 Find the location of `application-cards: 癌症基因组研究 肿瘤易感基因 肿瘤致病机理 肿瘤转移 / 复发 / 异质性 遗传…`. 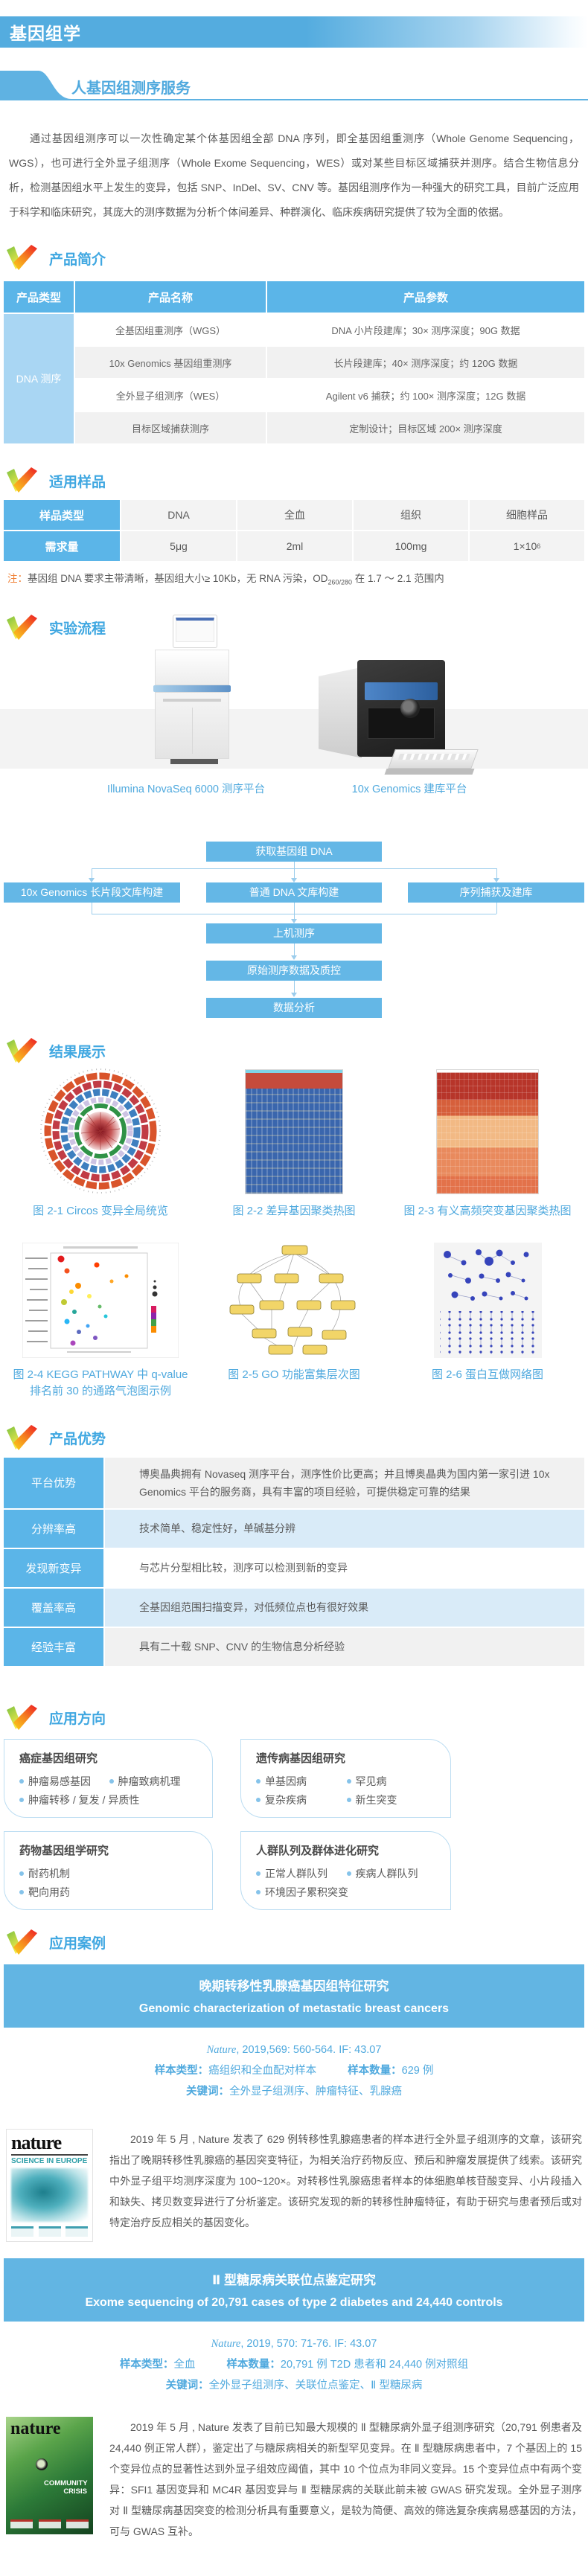

application-cards: 癌症基因组研究 肿瘤易感基因 肿瘤致病机理 肿瘤转移 / 复发 / 异质性 遗传… is located at coordinates (294, 1824).